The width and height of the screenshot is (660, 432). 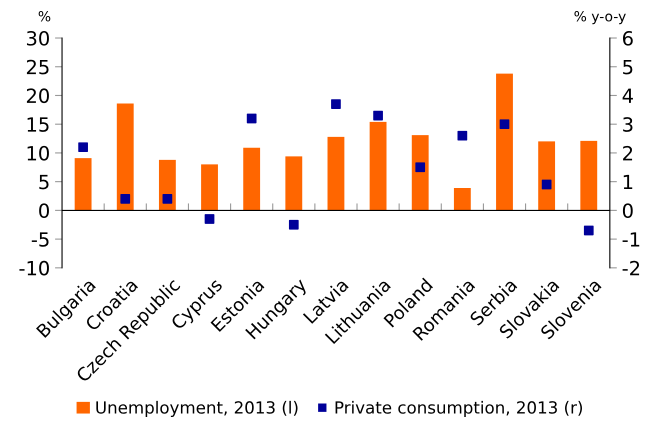 What do you see at coordinates (631, 268) in the screenshot?
I see `y2-tick-label: -2` at bounding box center [631, 268].